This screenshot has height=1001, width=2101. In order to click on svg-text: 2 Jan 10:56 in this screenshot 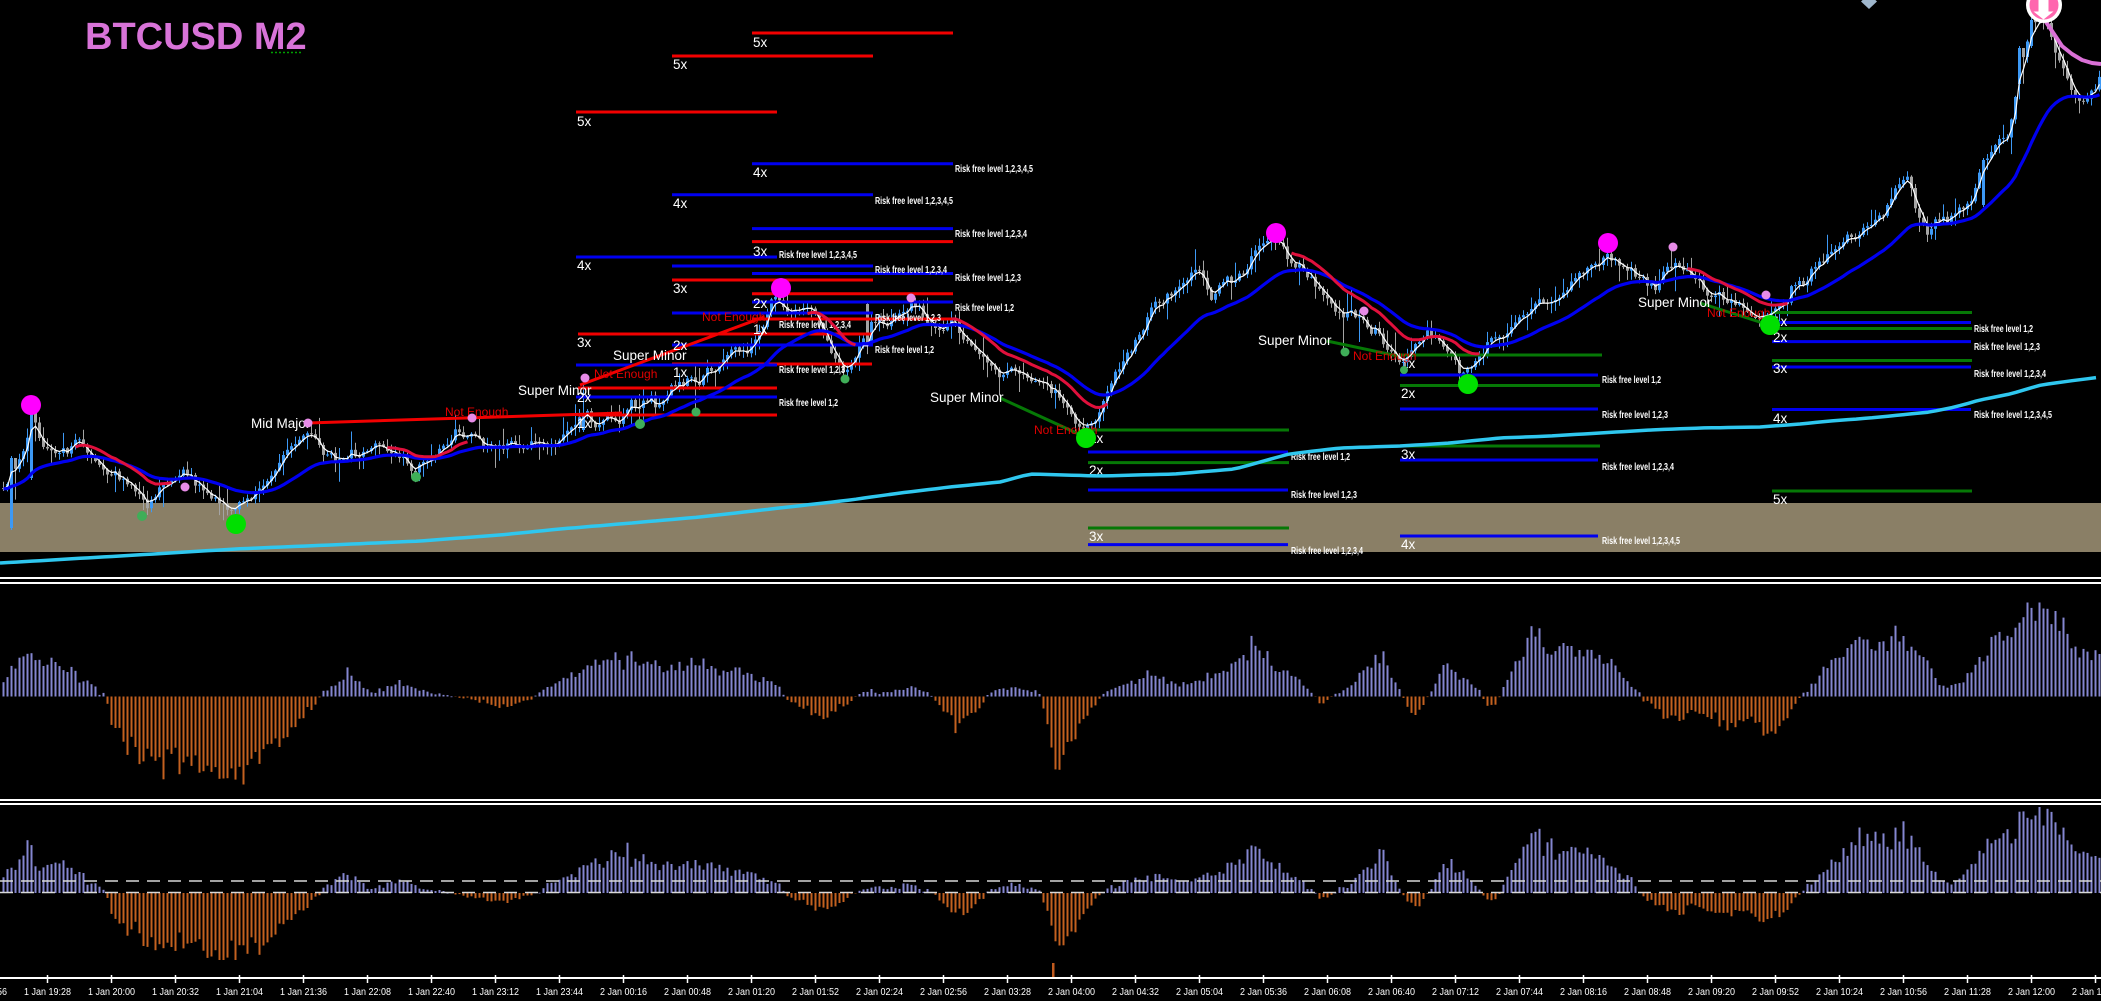, I will do `click(1903, 992)`.